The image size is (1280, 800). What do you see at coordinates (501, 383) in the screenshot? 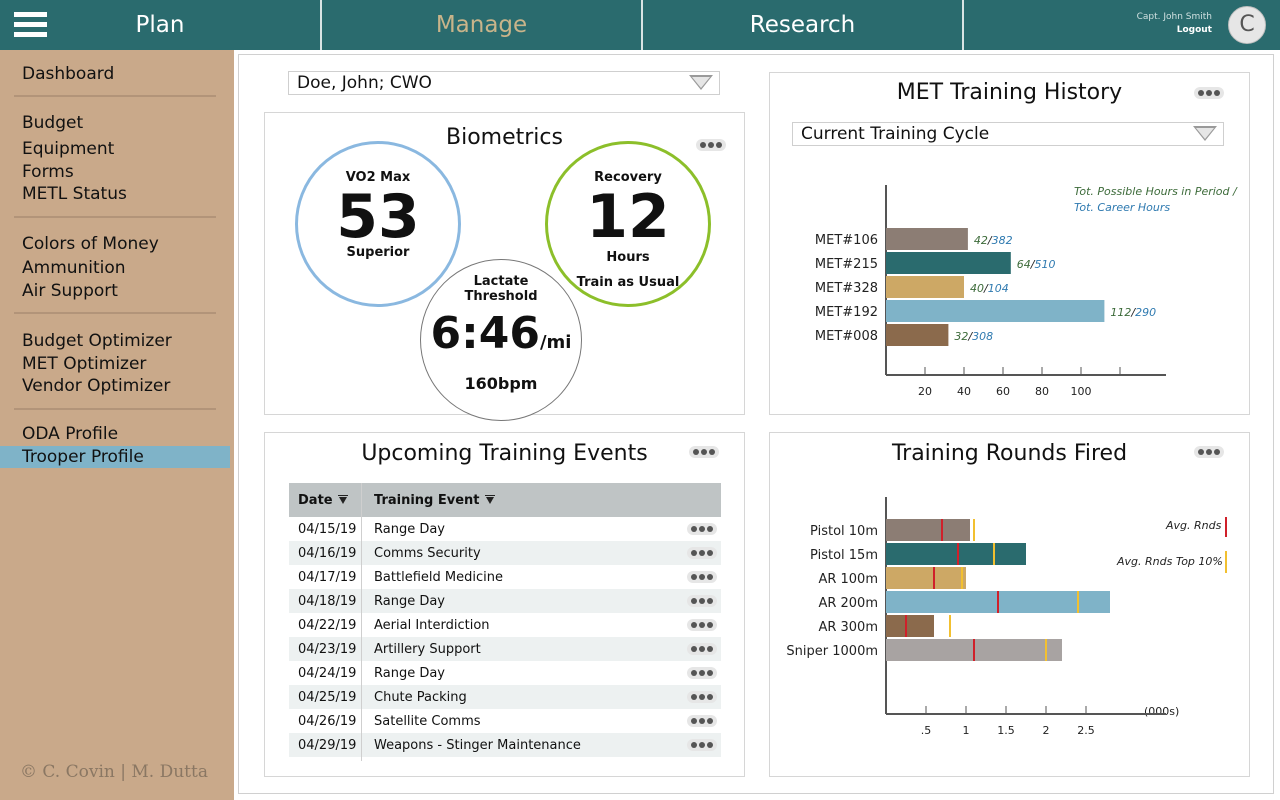
I see `lactate-bpm: 160bpm` at bounding box center [501, 383].